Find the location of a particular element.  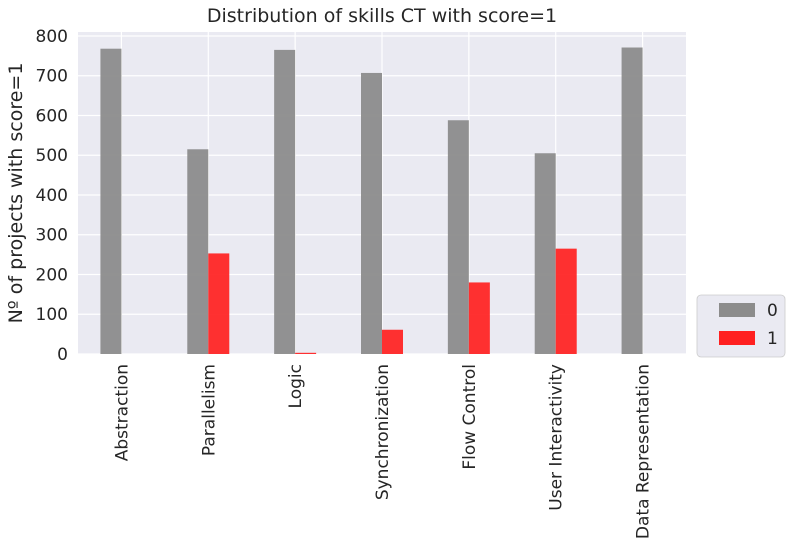

x-tick-label: Synchronization is located at coordinates (383, 432).